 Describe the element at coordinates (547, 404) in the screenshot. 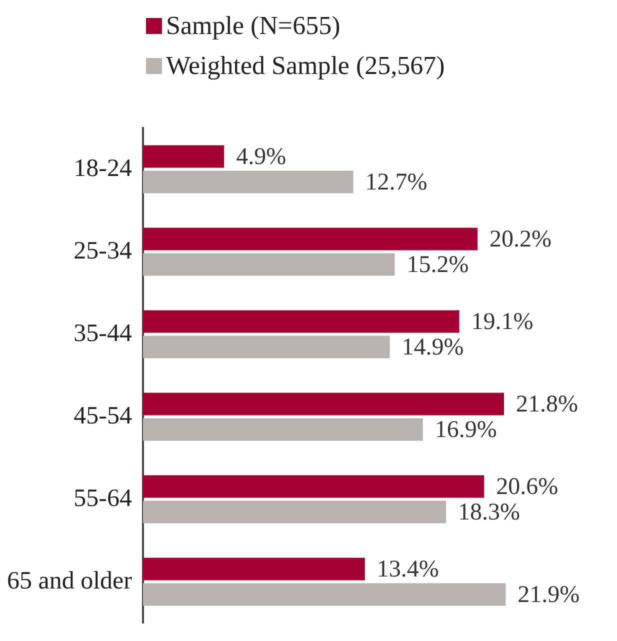

I see `data-label: 21.8%` at that location.